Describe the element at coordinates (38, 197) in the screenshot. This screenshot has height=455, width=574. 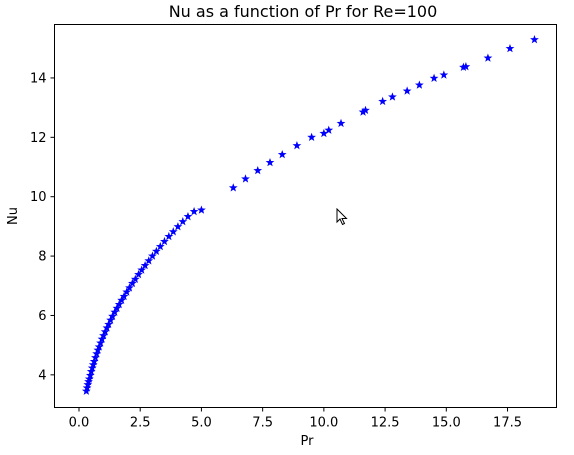
I see `y-tick-label: 10` at that location.